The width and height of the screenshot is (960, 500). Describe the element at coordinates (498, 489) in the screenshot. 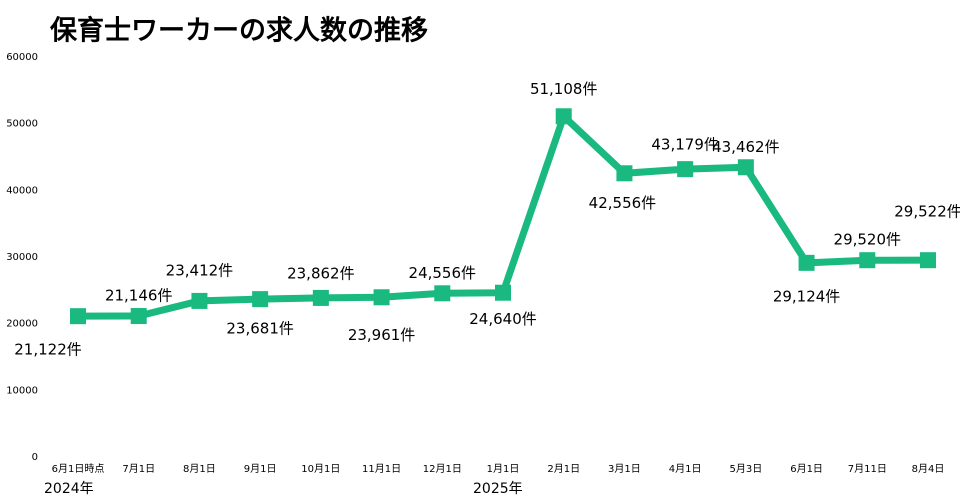

I see `year-label: 2025年` at that location.